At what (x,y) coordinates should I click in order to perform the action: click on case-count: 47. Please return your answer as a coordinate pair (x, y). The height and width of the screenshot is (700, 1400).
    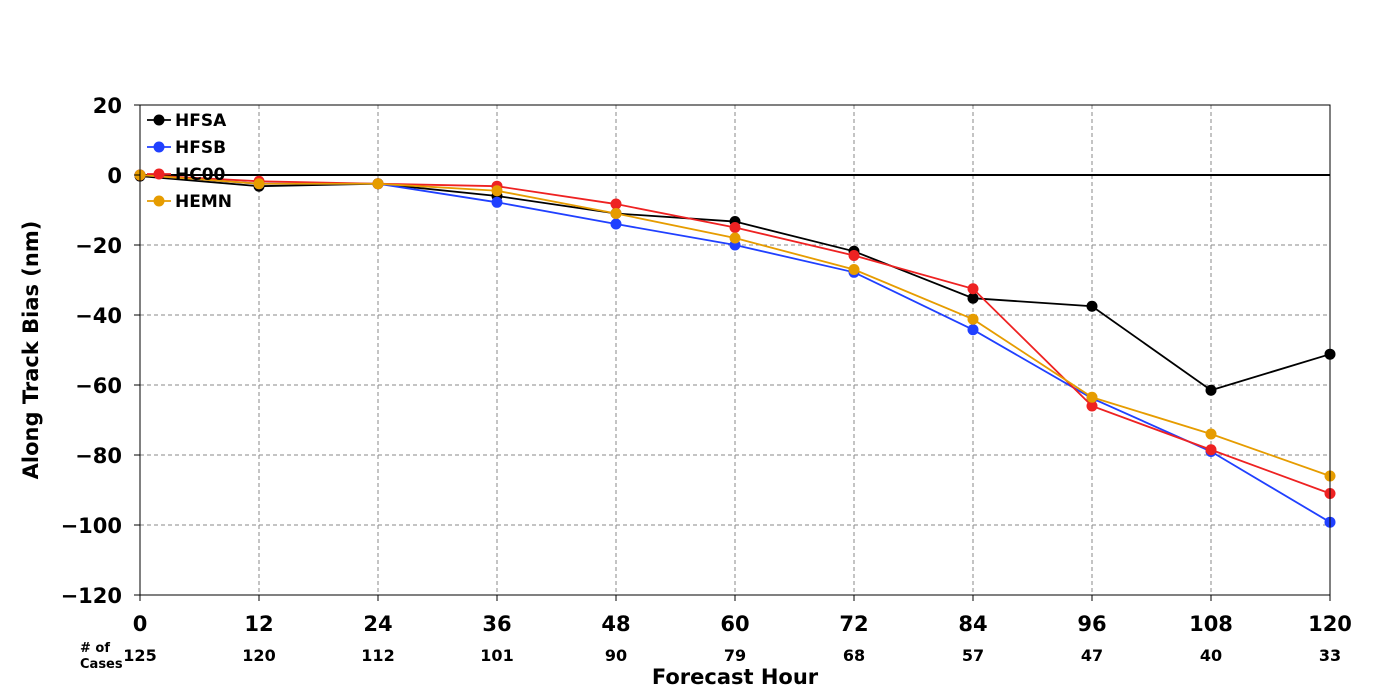
    Looking at the image, I should click on (1092, 655).